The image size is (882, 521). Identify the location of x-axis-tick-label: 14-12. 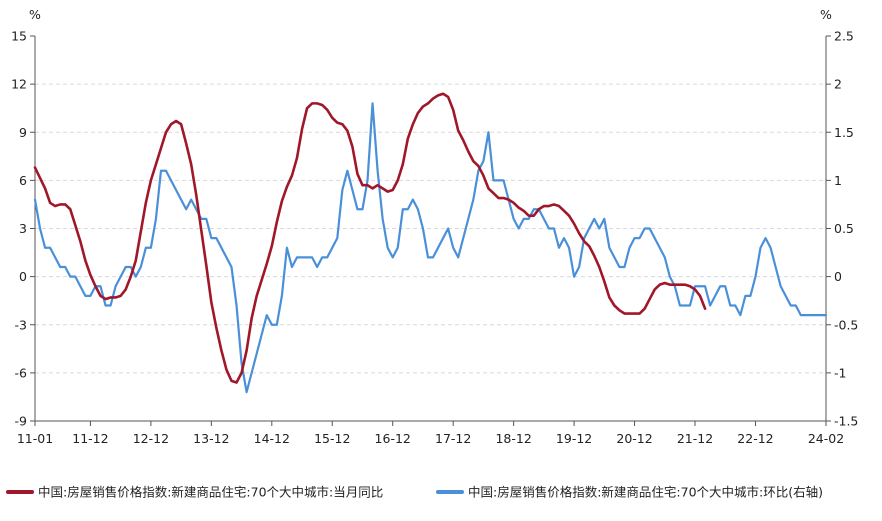
(272, 438).